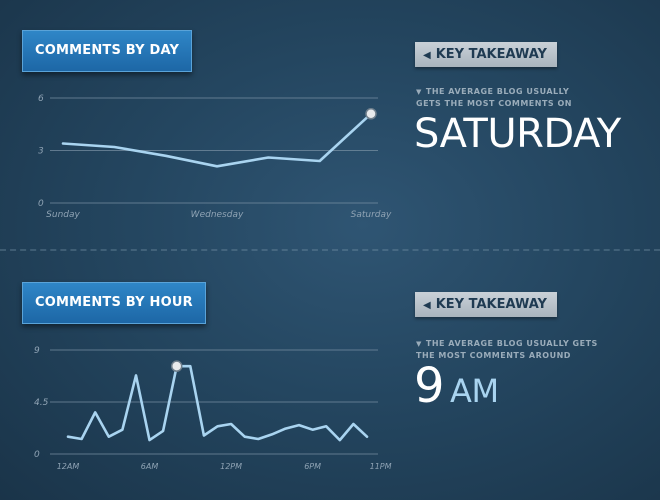  I want to click on chart-title-day: COMMENTS BY DAY, so click(107, 51).